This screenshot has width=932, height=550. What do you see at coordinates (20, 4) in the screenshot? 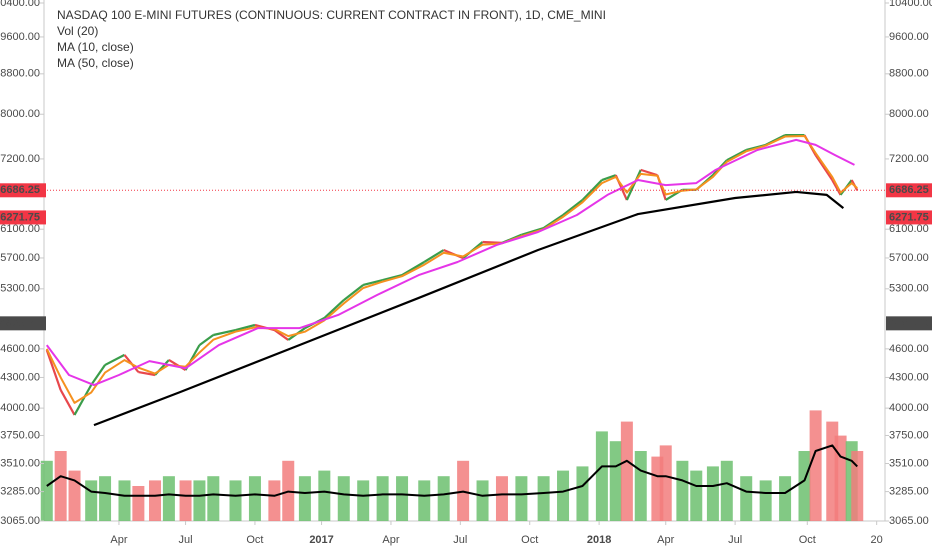
I see `y-tick-label: 10400.00` at bounding box center [20, 4].